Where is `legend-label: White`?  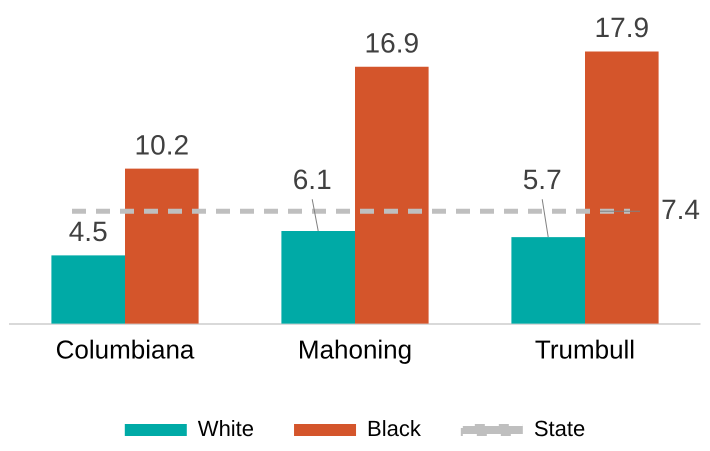 legend-label: White is located at coordinates (226, 429).